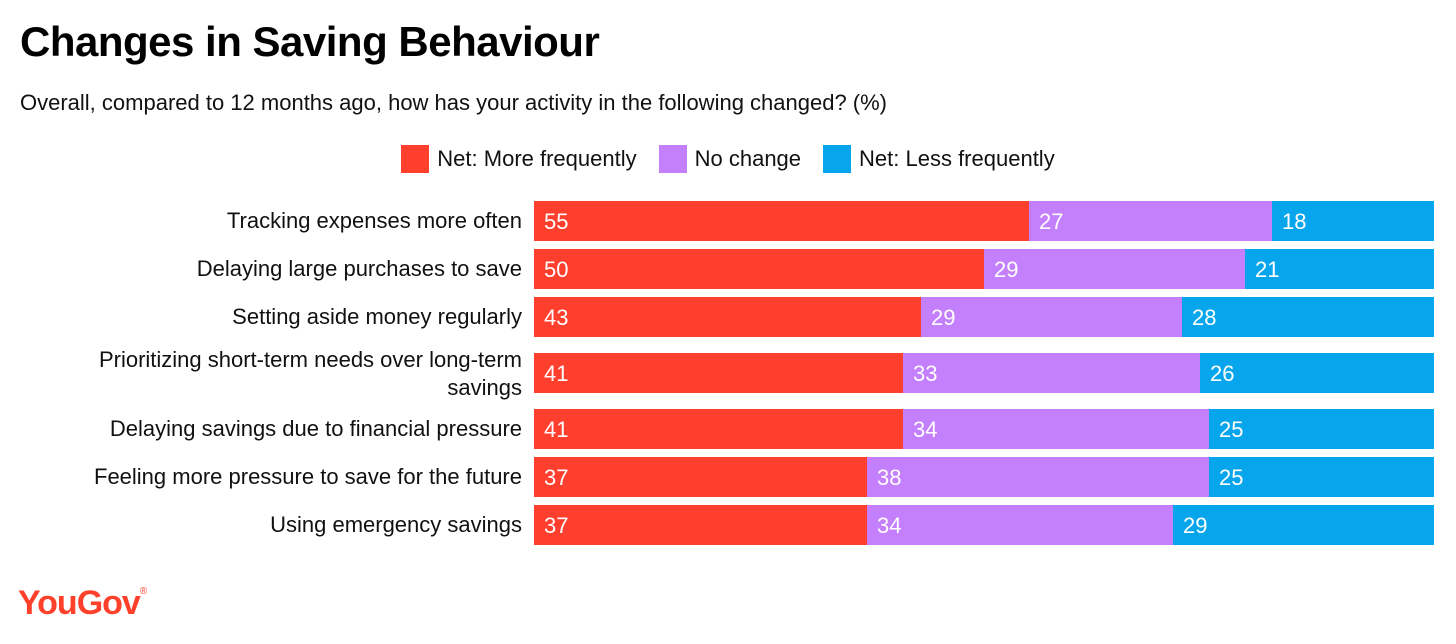 The width and height of the screenshot is (1456, 644). What do you see at coordinates (556, 317) in the screenshot?
I see `data-label-more: 43` at bounding box center [556, 317].